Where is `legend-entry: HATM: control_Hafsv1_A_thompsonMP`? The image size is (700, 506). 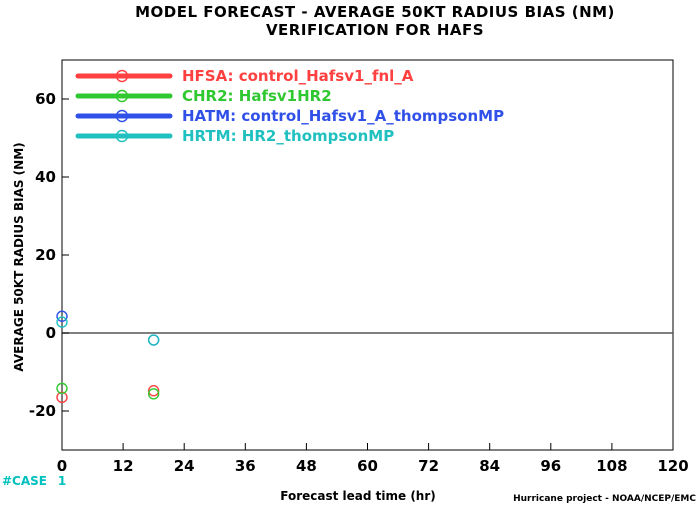
legend-entry: HATM: control_Hafsv1_A_thompsonMP is located at coordinates (343, 116).